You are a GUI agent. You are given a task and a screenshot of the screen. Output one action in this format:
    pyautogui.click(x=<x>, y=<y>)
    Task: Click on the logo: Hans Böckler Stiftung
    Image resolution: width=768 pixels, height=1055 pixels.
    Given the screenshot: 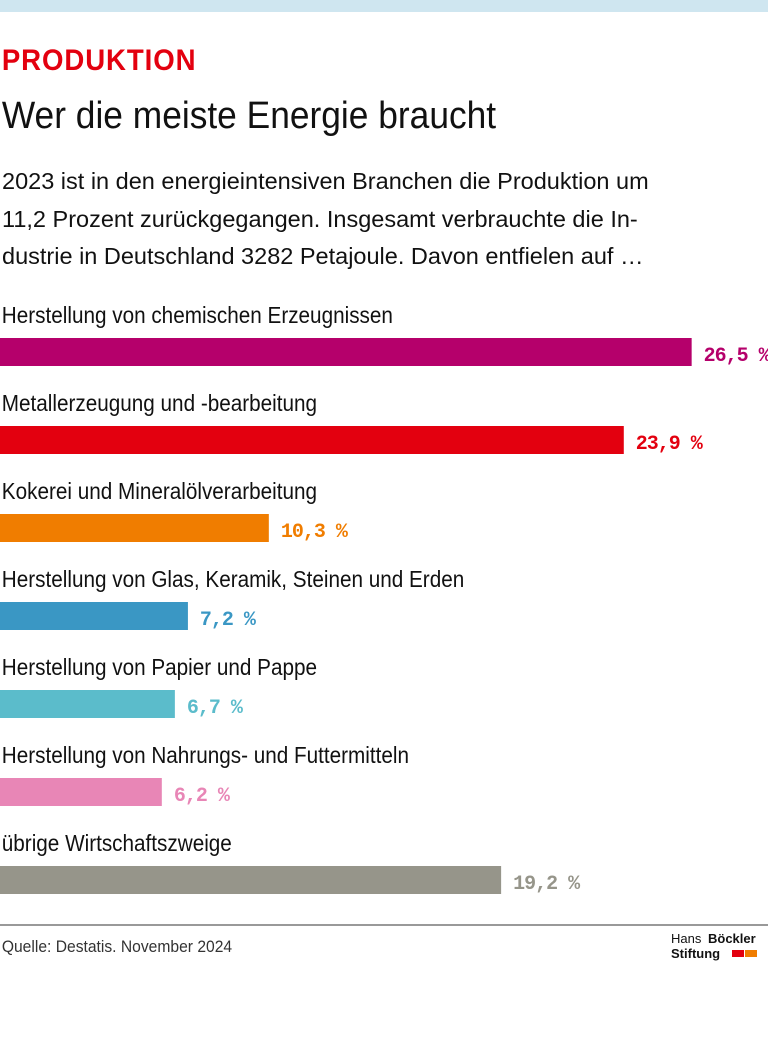 What is the action you would take?
    pyautogui.click(x=714, y=946)
    